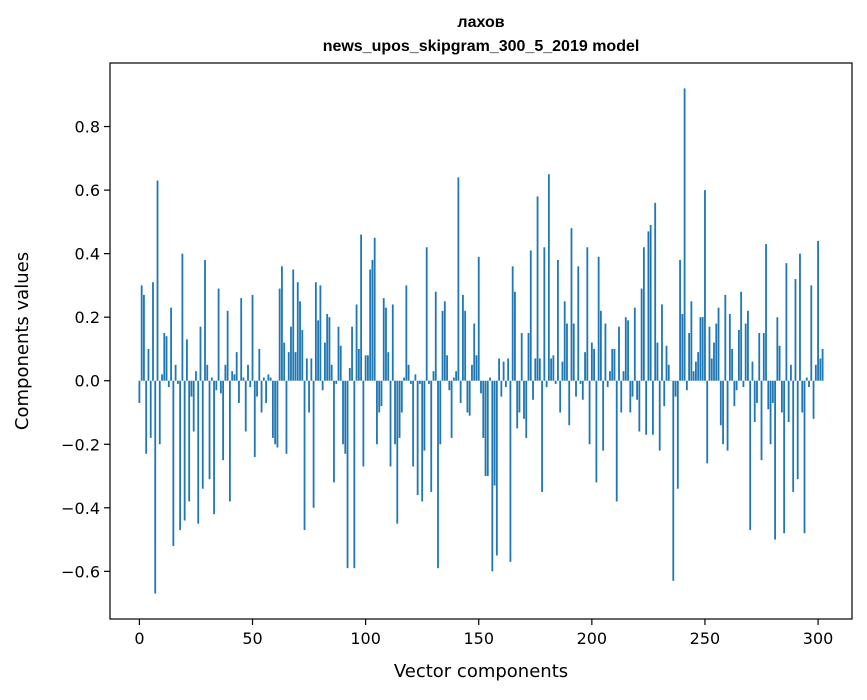  What do you see at coordinates (478, 638) in the screenshot?
I see `x-tick-label: 150` at bounding box center [478, 638].